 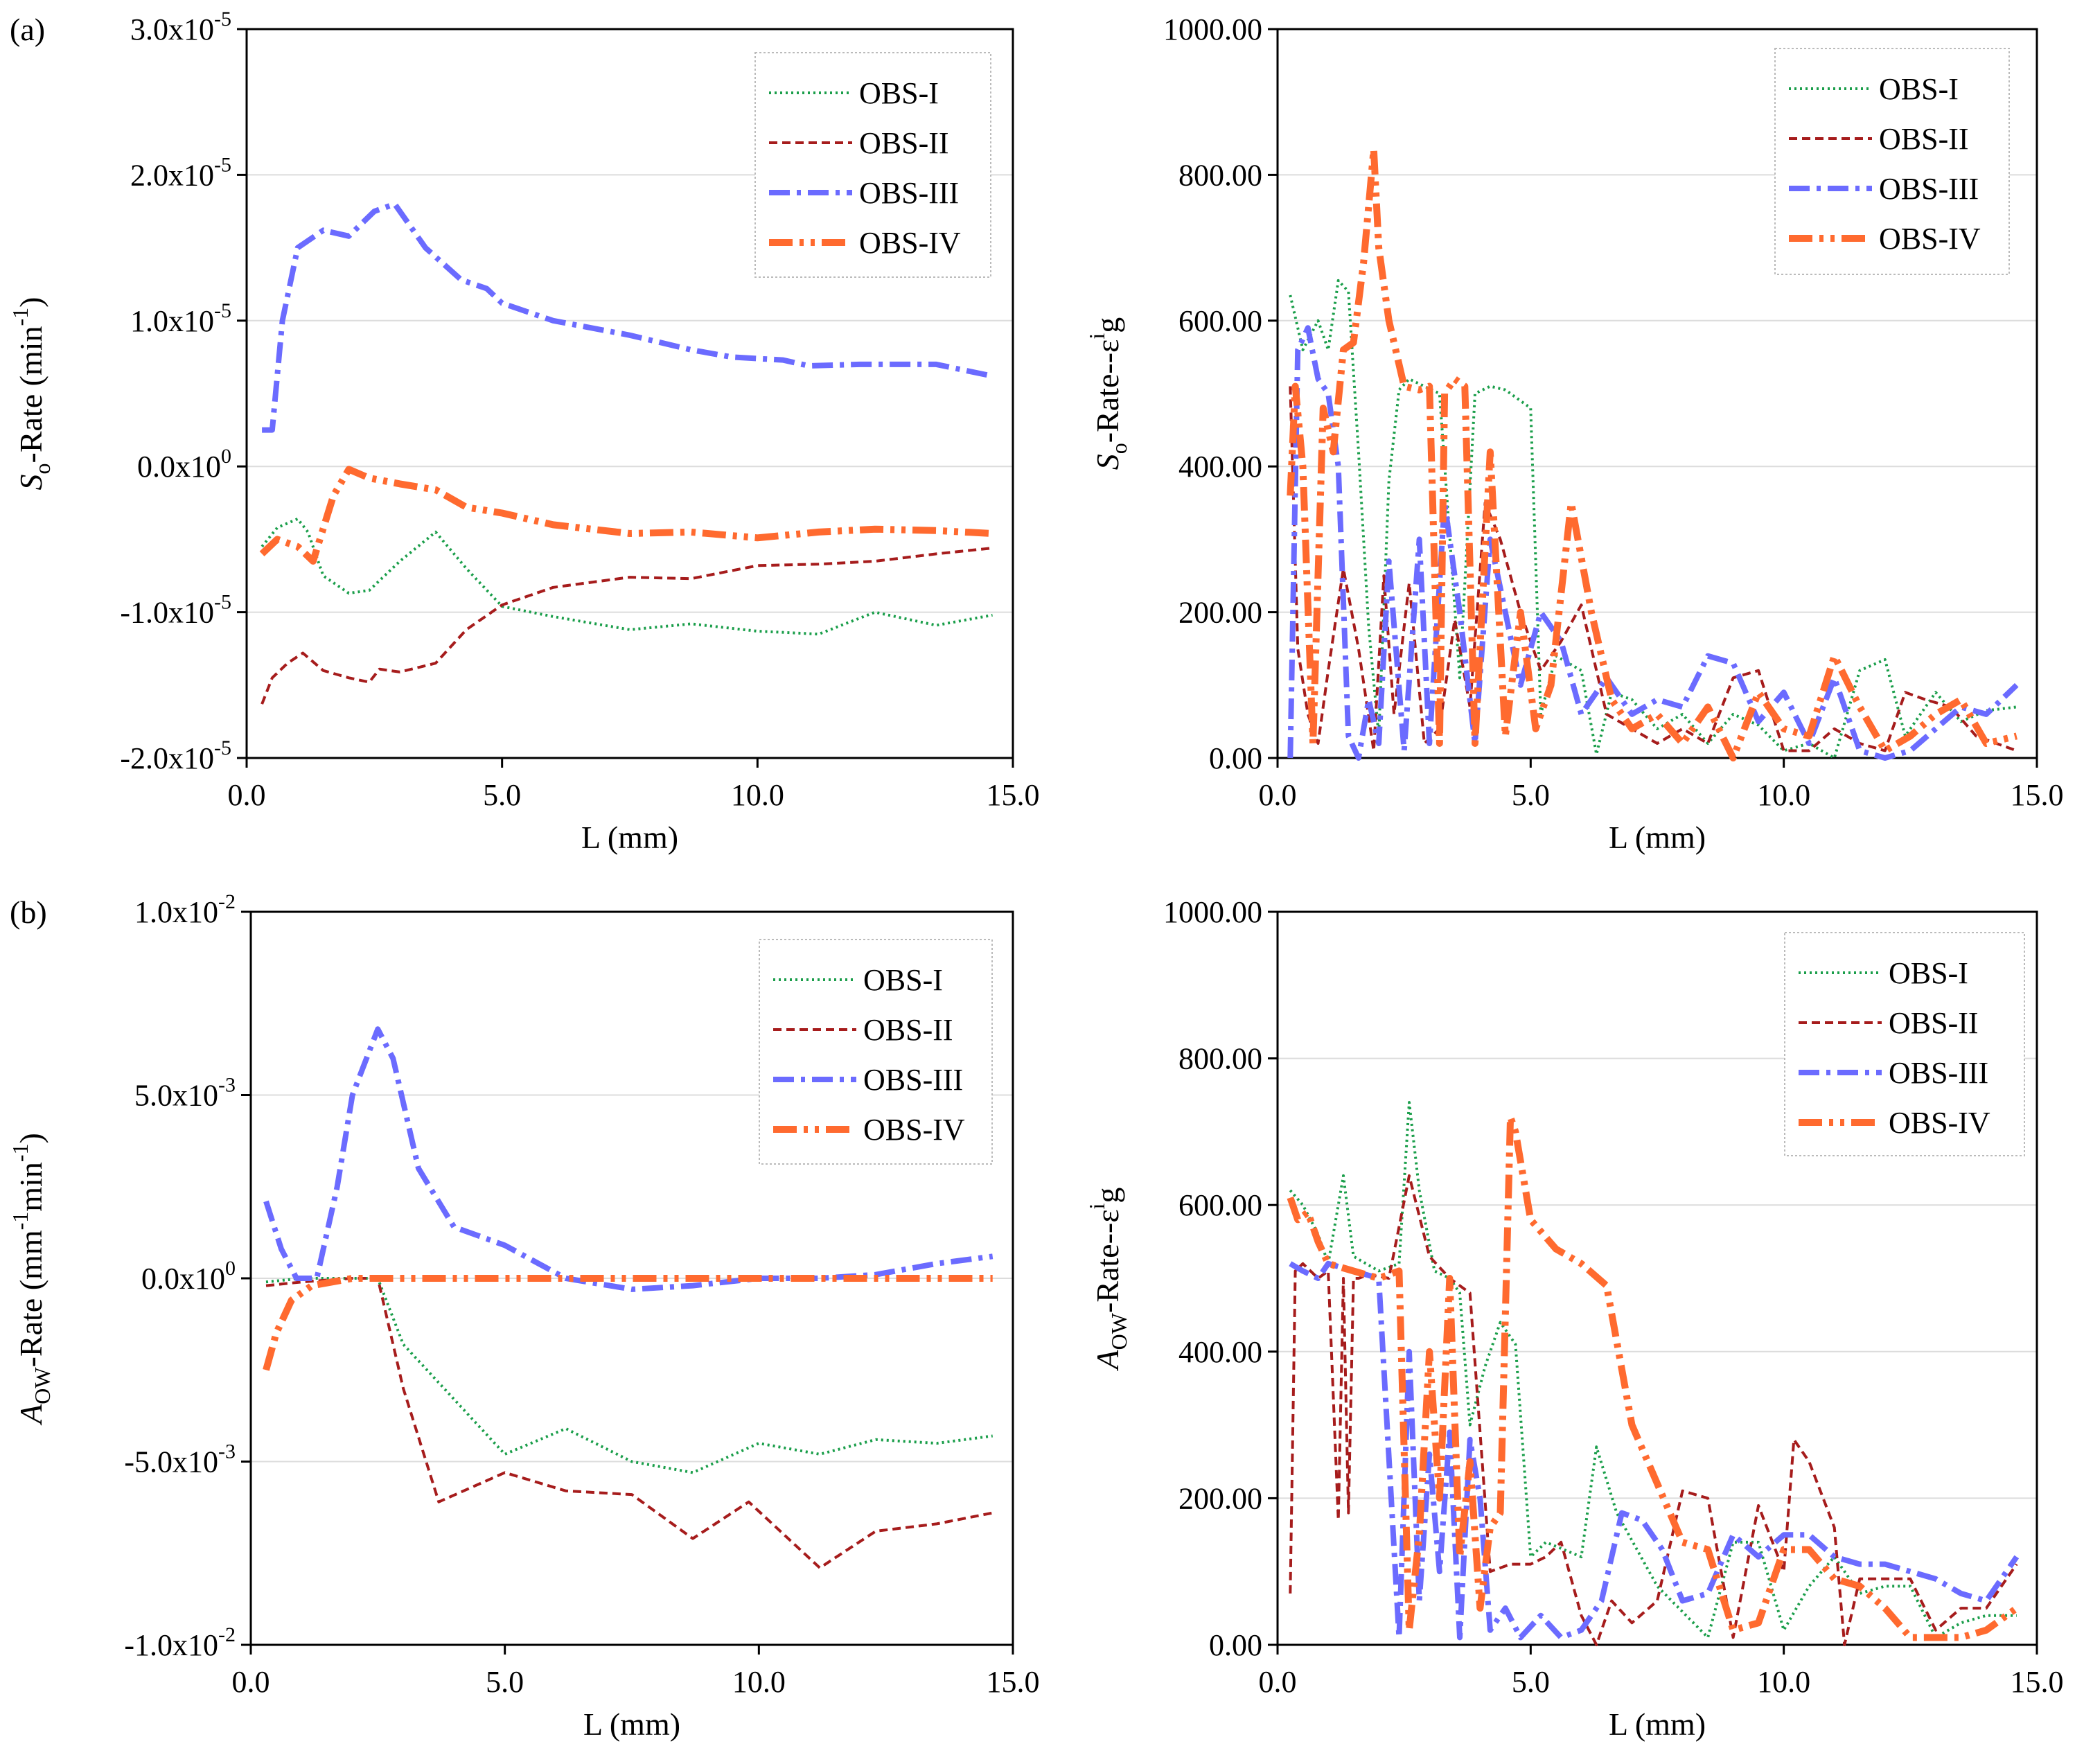 I want to click on y-tick-label: 5.0x10⁻³, so click(x=185, y=1093).